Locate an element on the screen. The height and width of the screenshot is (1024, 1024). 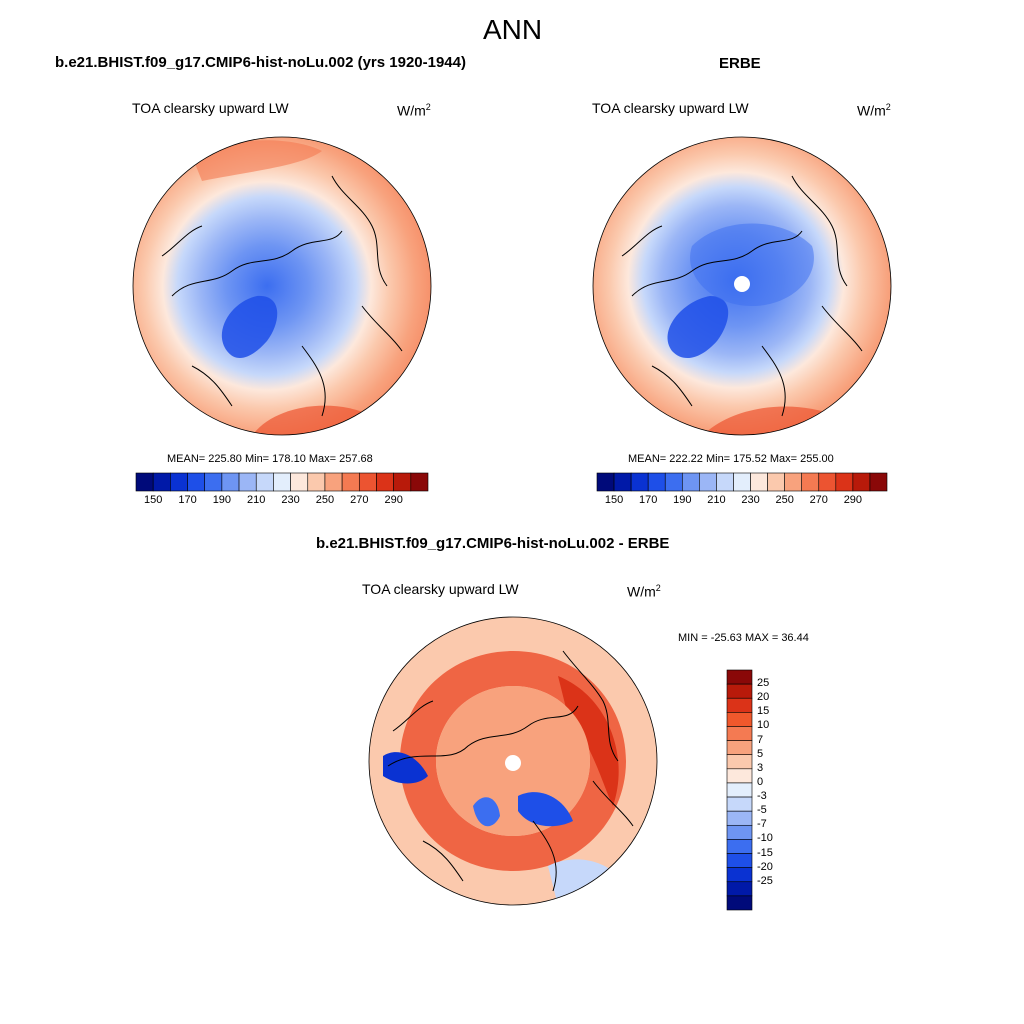
obs-colorbar-tick-label: 190 is located at coordinates (682, 500).